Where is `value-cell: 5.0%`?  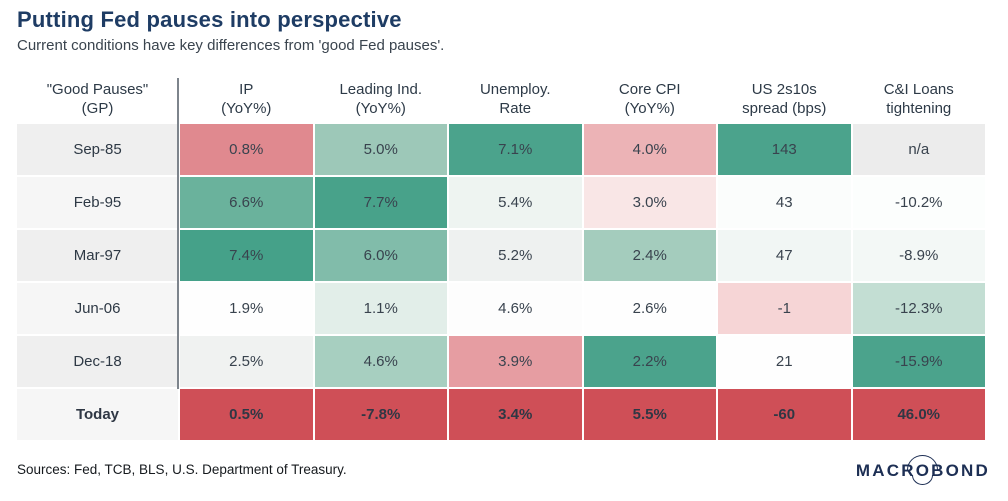
value-cell: 5.0% is located at coordinates (380, 149).